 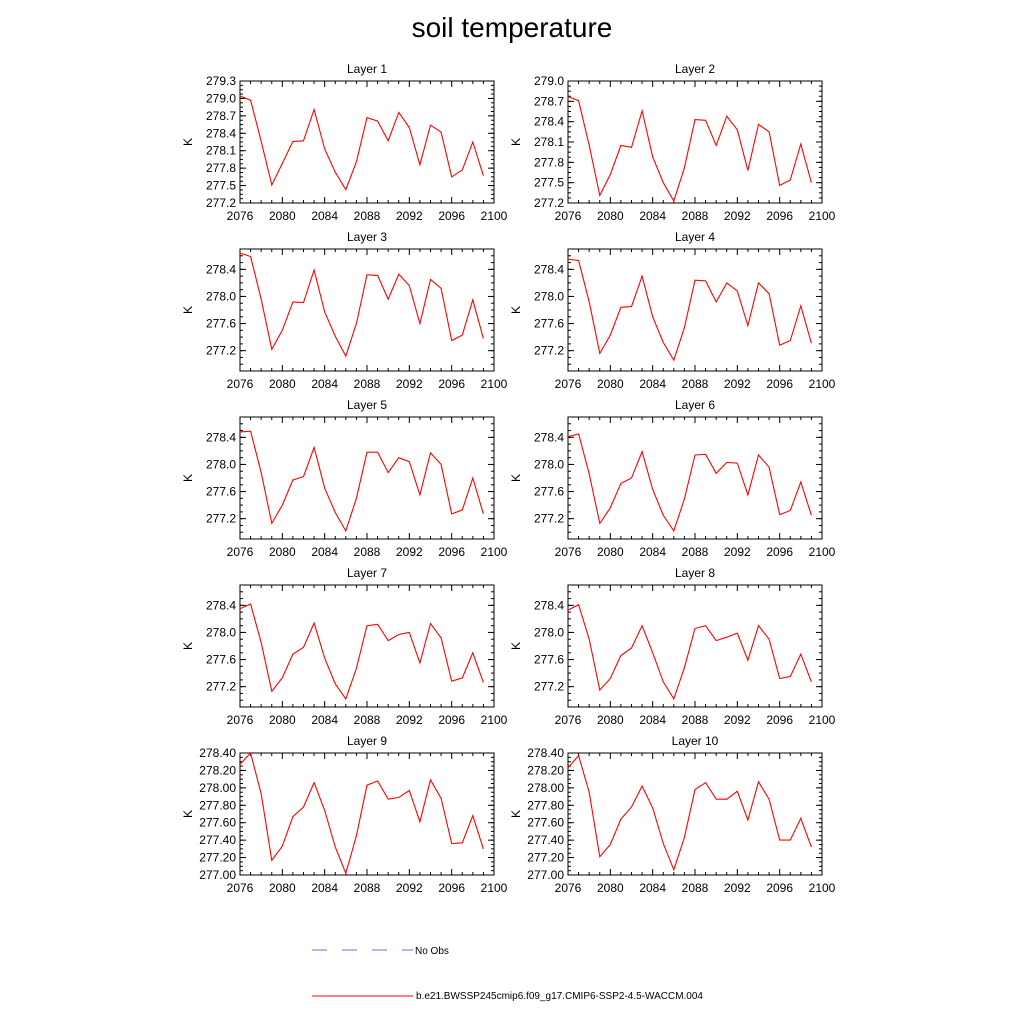 I want to click on y-tick-label: 277.20, so click(x=545, y=858).